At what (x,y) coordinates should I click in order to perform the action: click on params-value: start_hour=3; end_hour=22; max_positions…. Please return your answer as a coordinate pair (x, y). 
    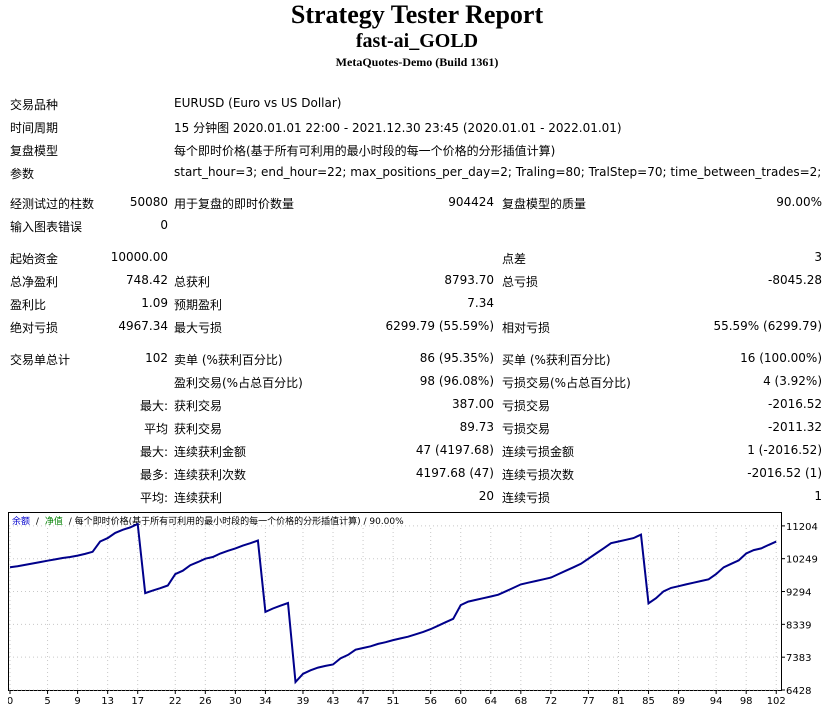
    Looking at the image, I should click on (498, 172).